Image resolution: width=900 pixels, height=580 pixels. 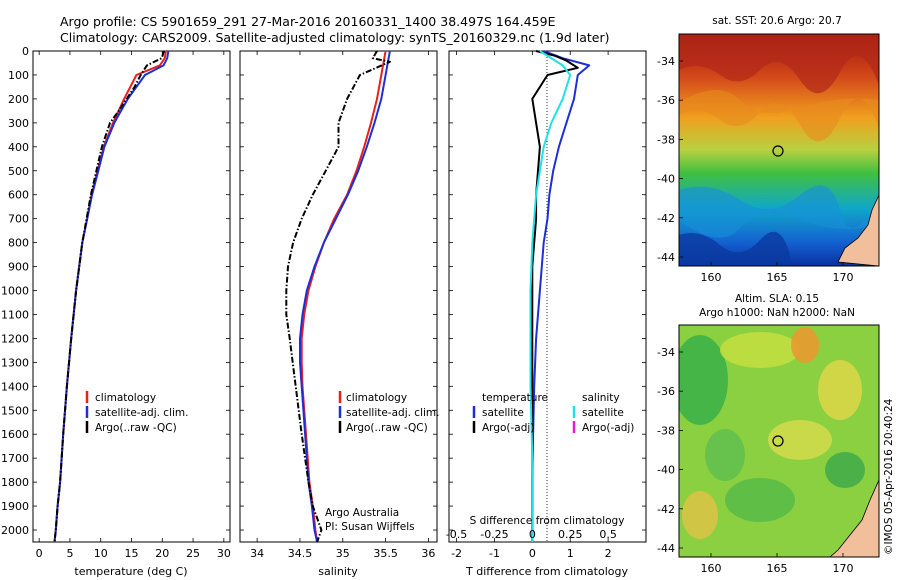 What do you see at coordinates (69, 553) in the screenshot?
I see `x-tick-label: 5` at bounding box center [69, 553].